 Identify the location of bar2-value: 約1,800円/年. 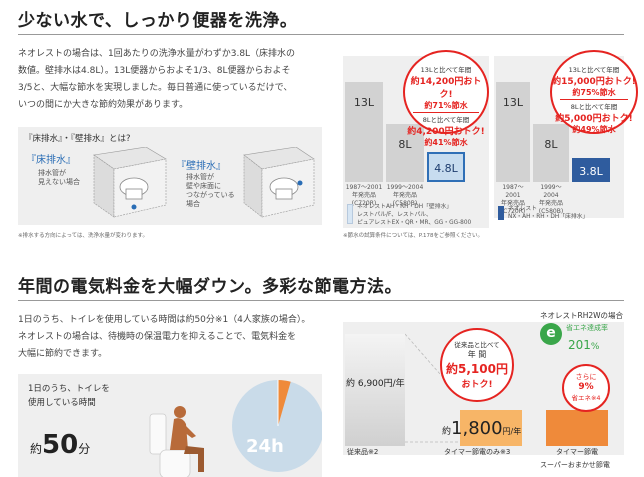
(481, 428).